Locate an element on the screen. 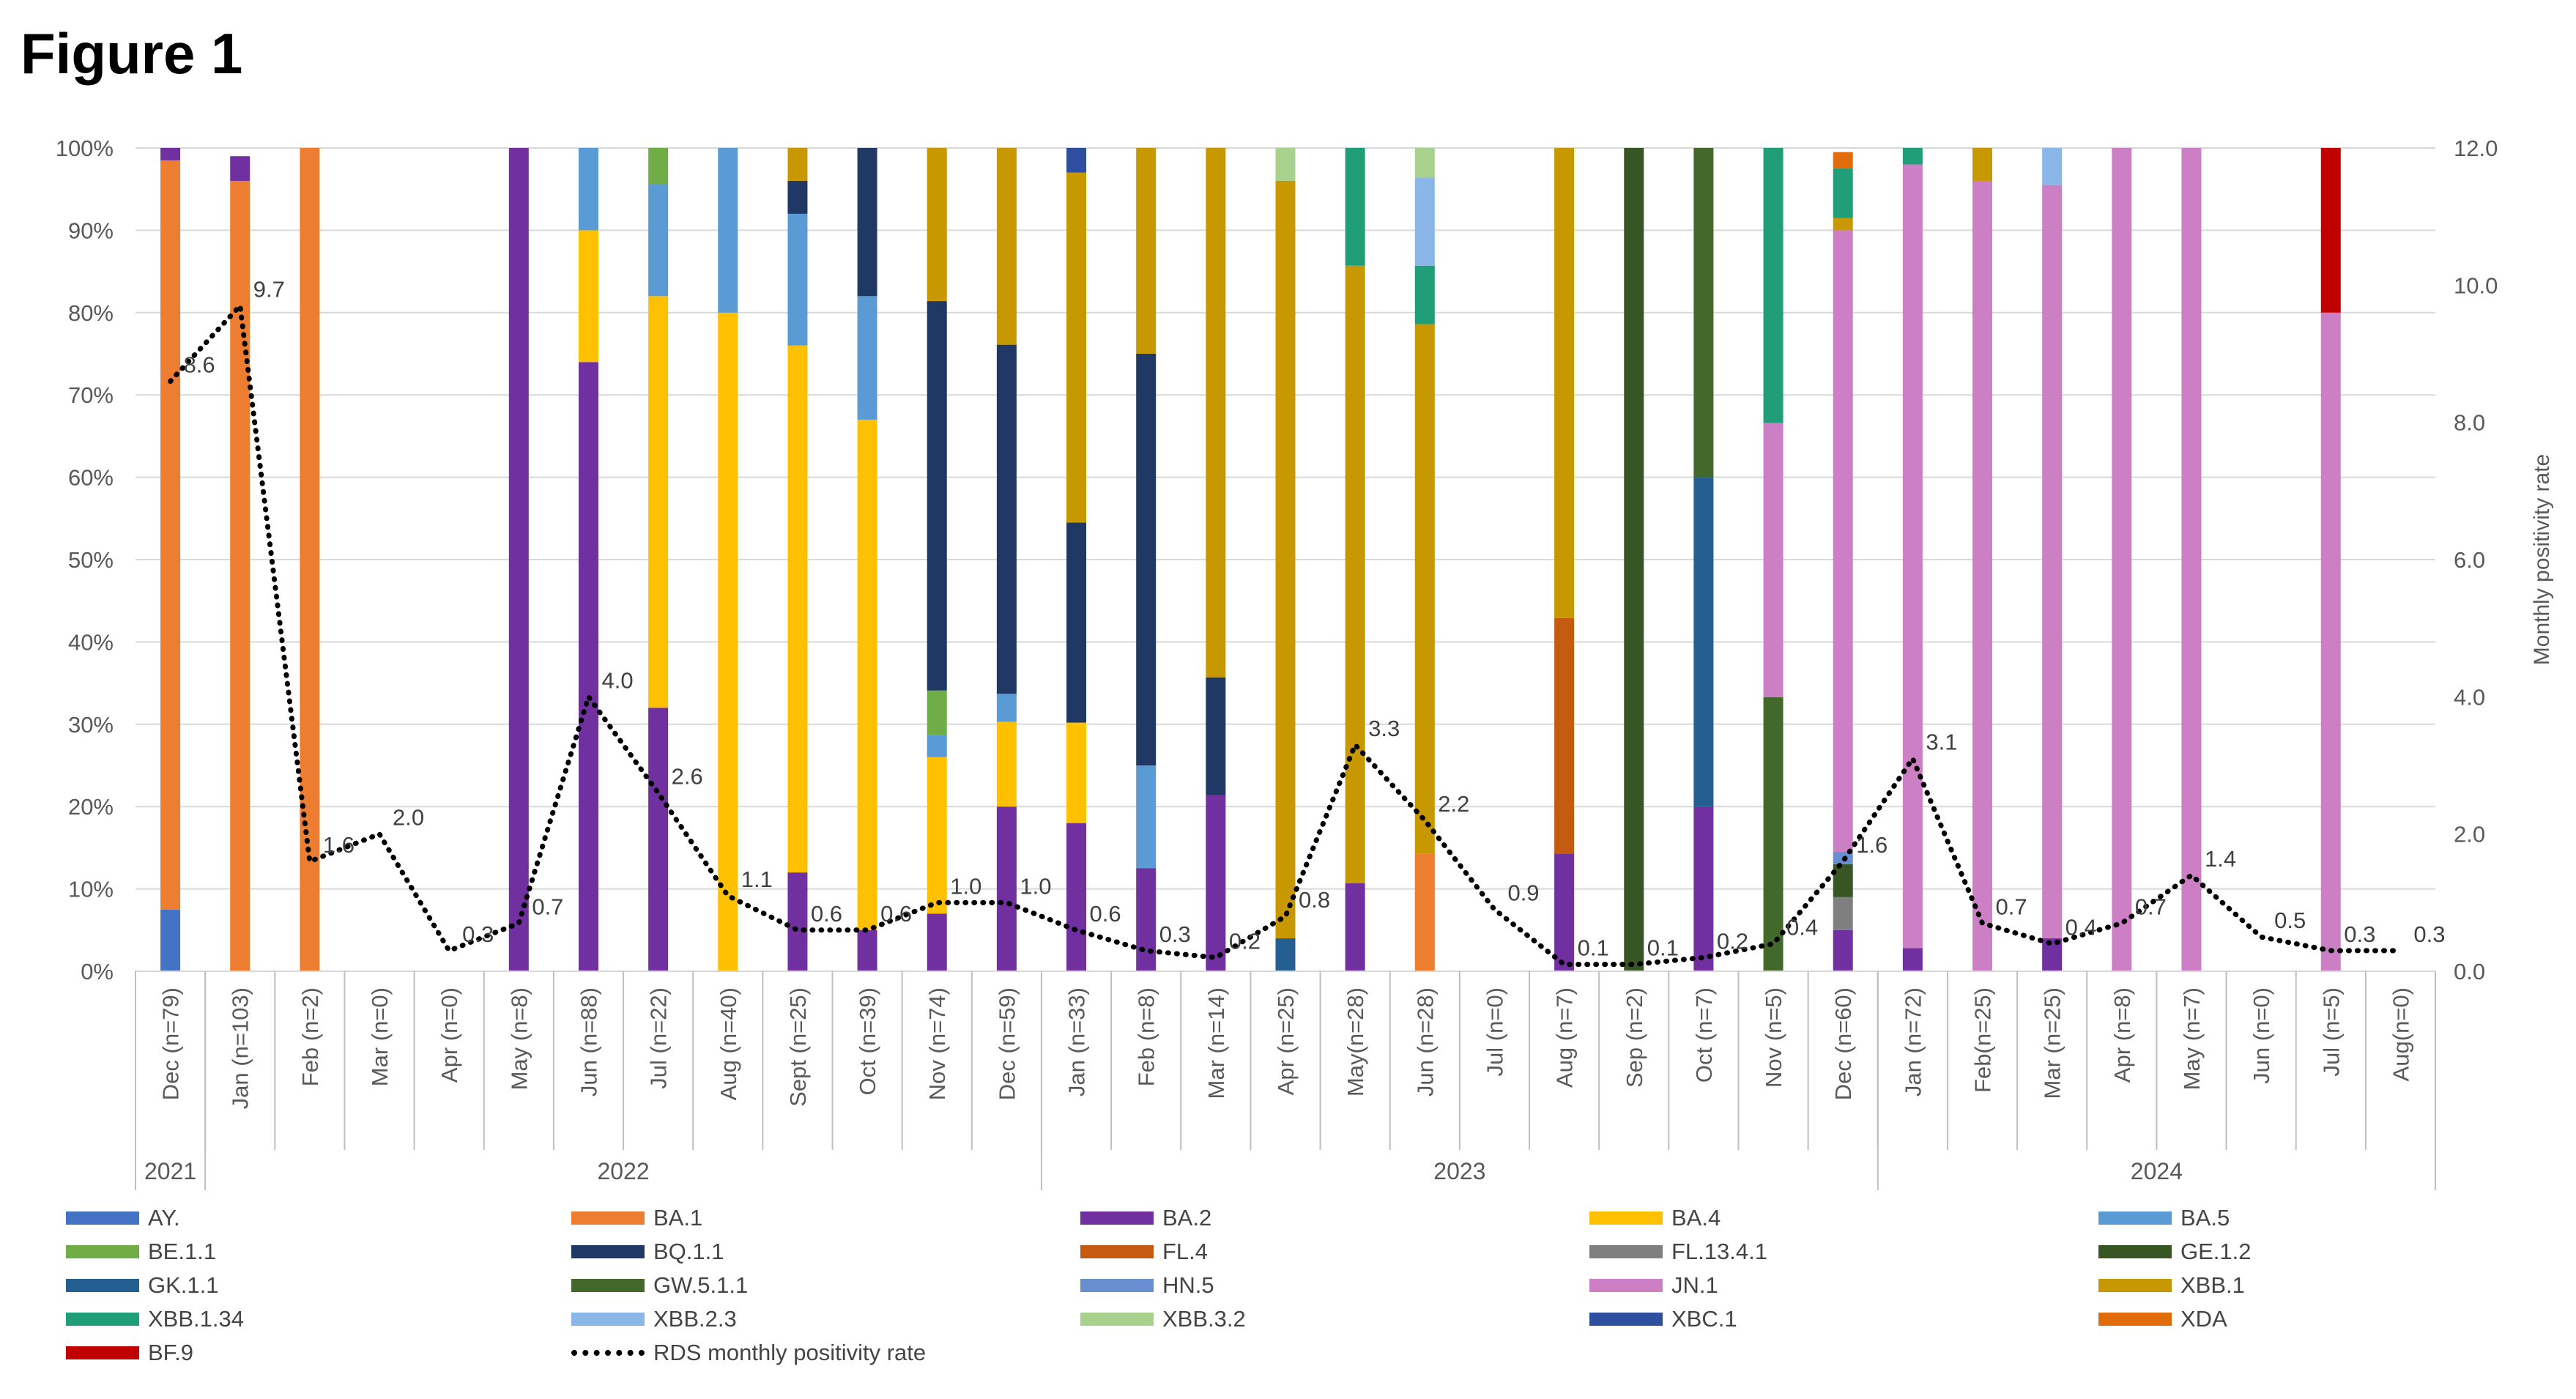  legend-item: BA.5 is located at coordinates (2164, 1218).